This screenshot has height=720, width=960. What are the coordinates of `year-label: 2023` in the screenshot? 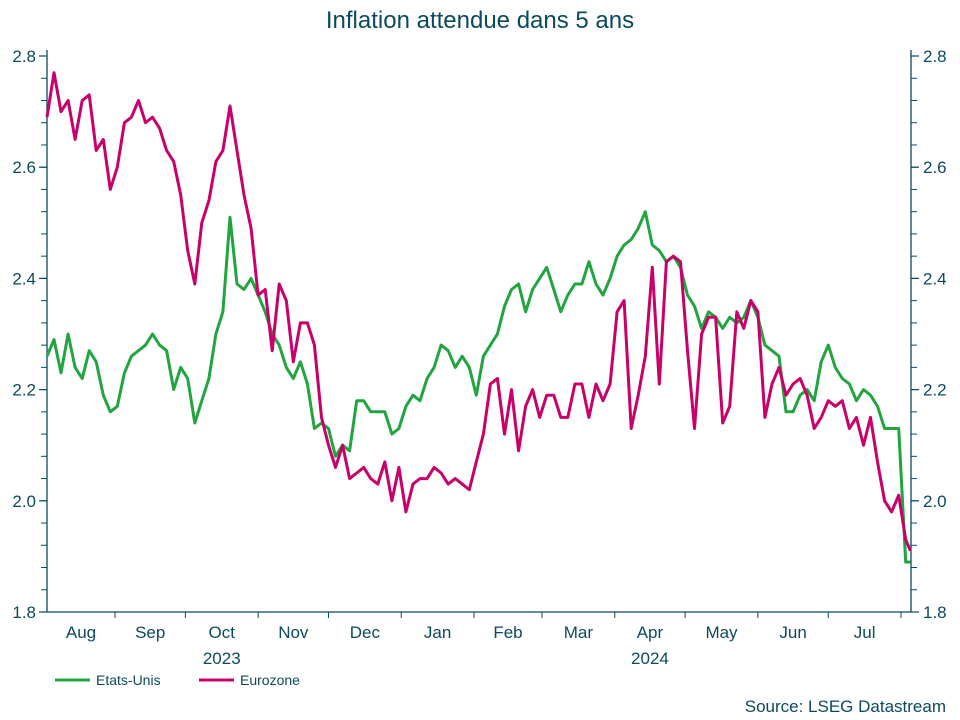 It's located at (222, 658).